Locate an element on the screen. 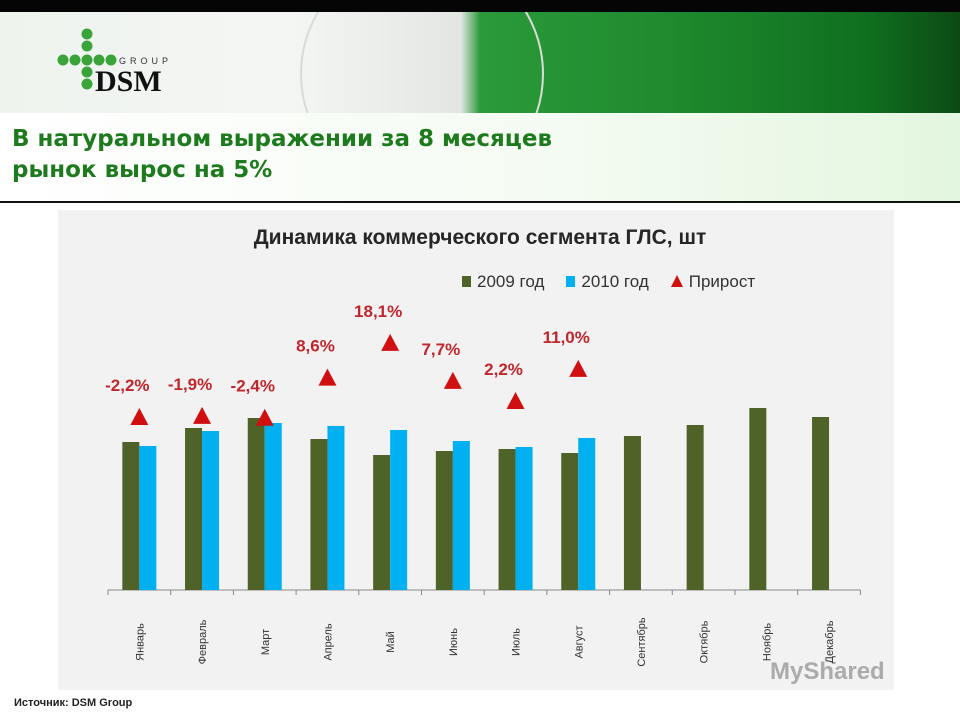 The height and width of the screenshot is (720, 960). slide-title-line: рынок вырос на 5% is located at coordinates (142, 170).